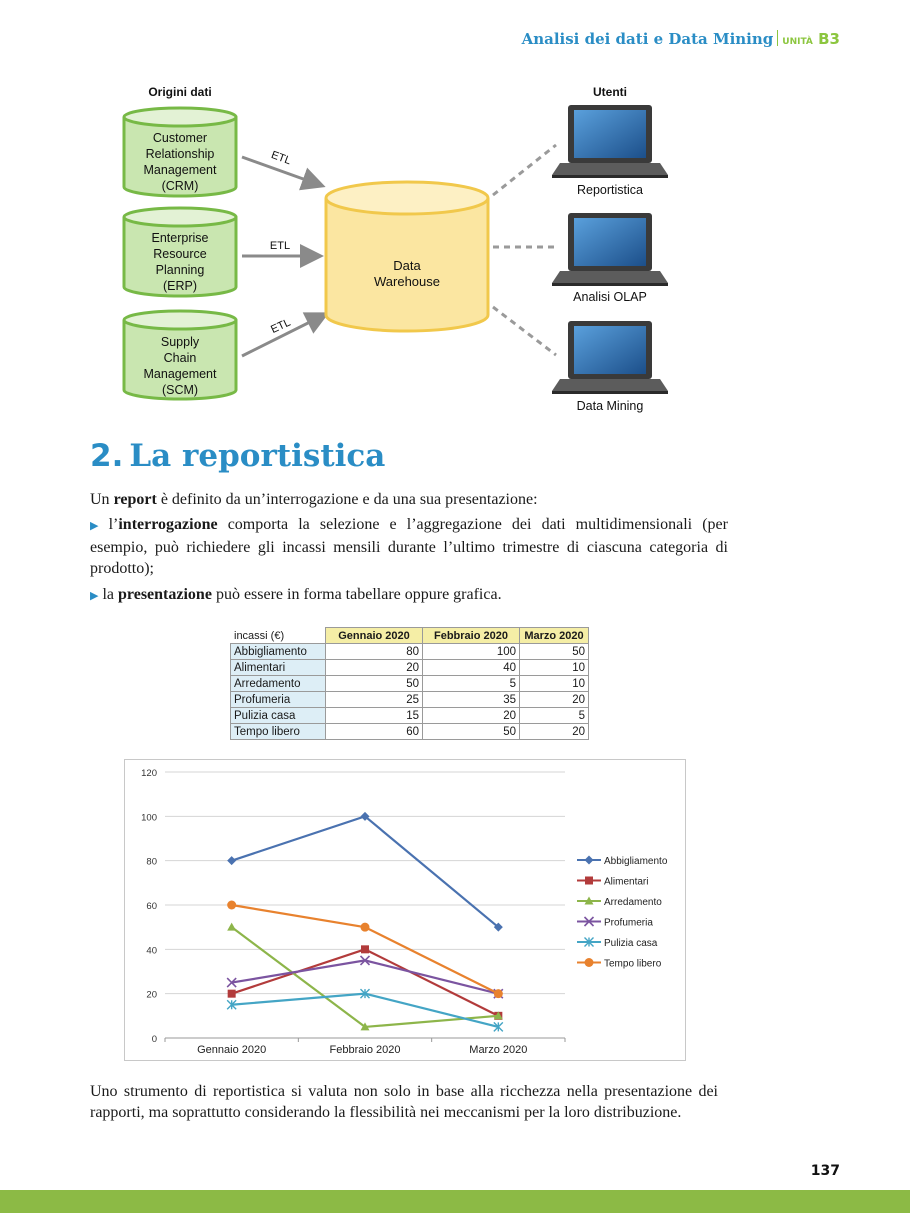 This screenshot has height=1213, width=910. I want to click on column-header: Marzo 2020, so click(554, 635).